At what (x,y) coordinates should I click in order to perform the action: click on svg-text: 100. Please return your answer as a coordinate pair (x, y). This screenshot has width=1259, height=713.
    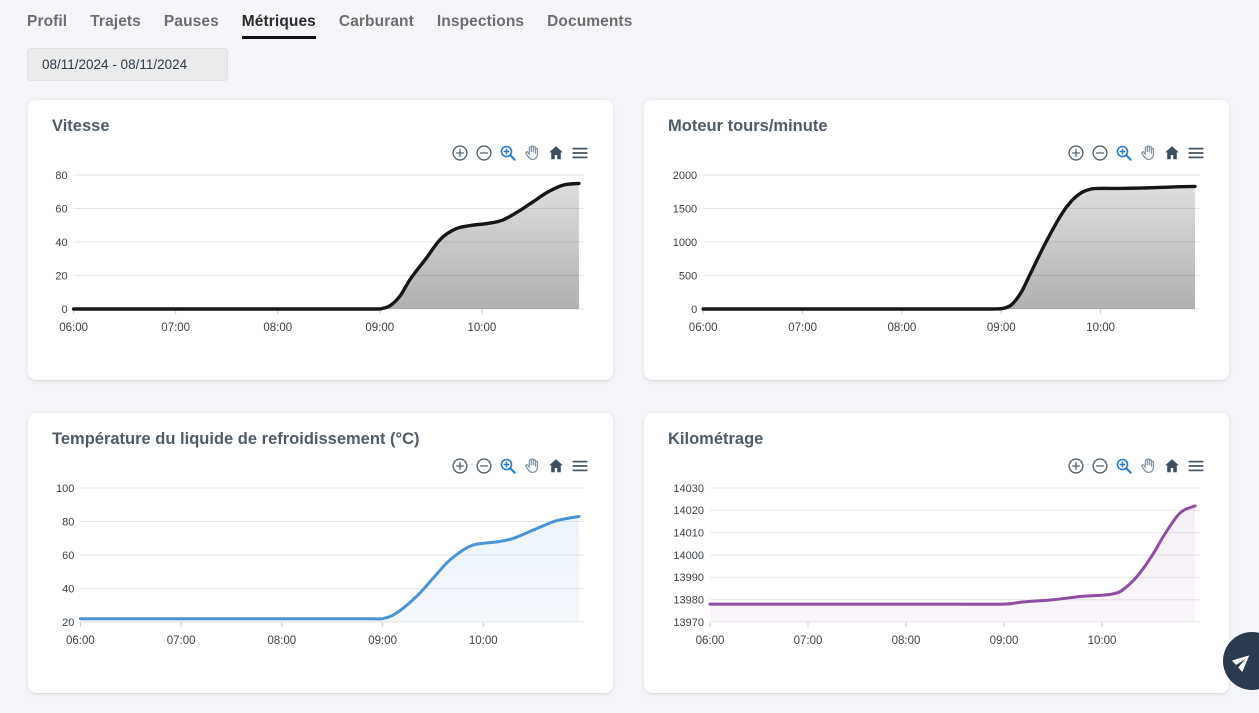
    Looking at the image, I should click on (65, 489).